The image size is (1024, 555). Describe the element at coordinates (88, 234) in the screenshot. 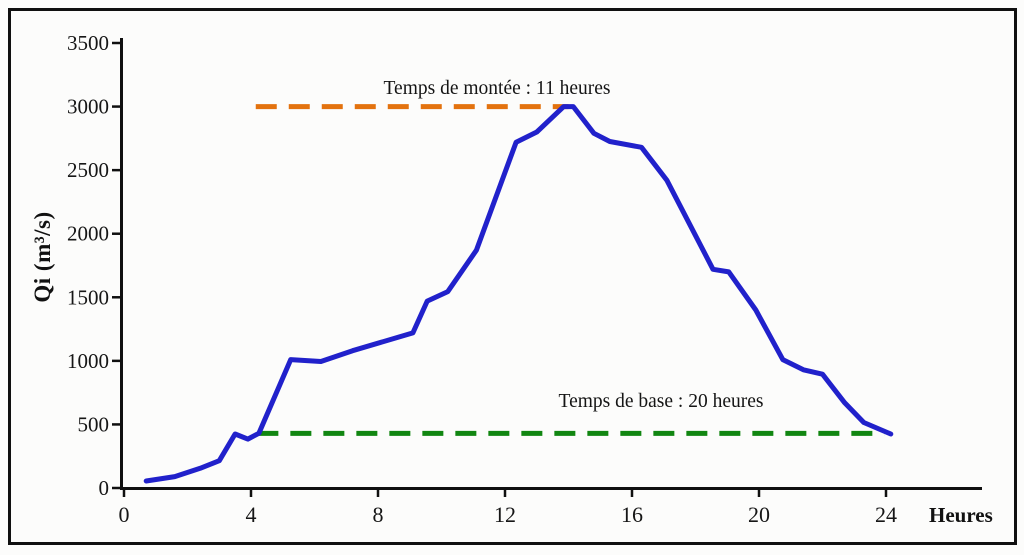

I see `y-tick-label-2000: 2000` at that location.